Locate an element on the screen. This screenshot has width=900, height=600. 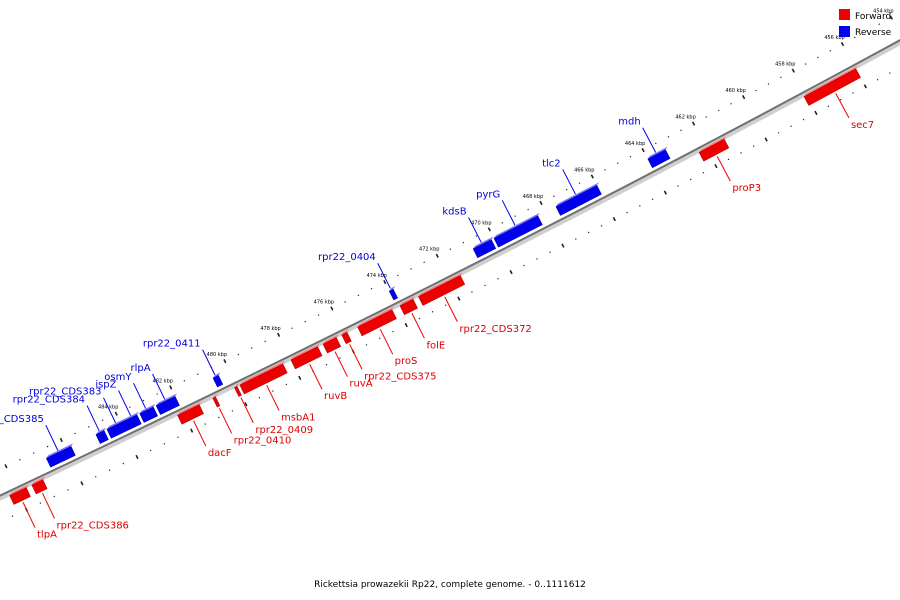
gene-dacf is located at coordinates (190, 413).